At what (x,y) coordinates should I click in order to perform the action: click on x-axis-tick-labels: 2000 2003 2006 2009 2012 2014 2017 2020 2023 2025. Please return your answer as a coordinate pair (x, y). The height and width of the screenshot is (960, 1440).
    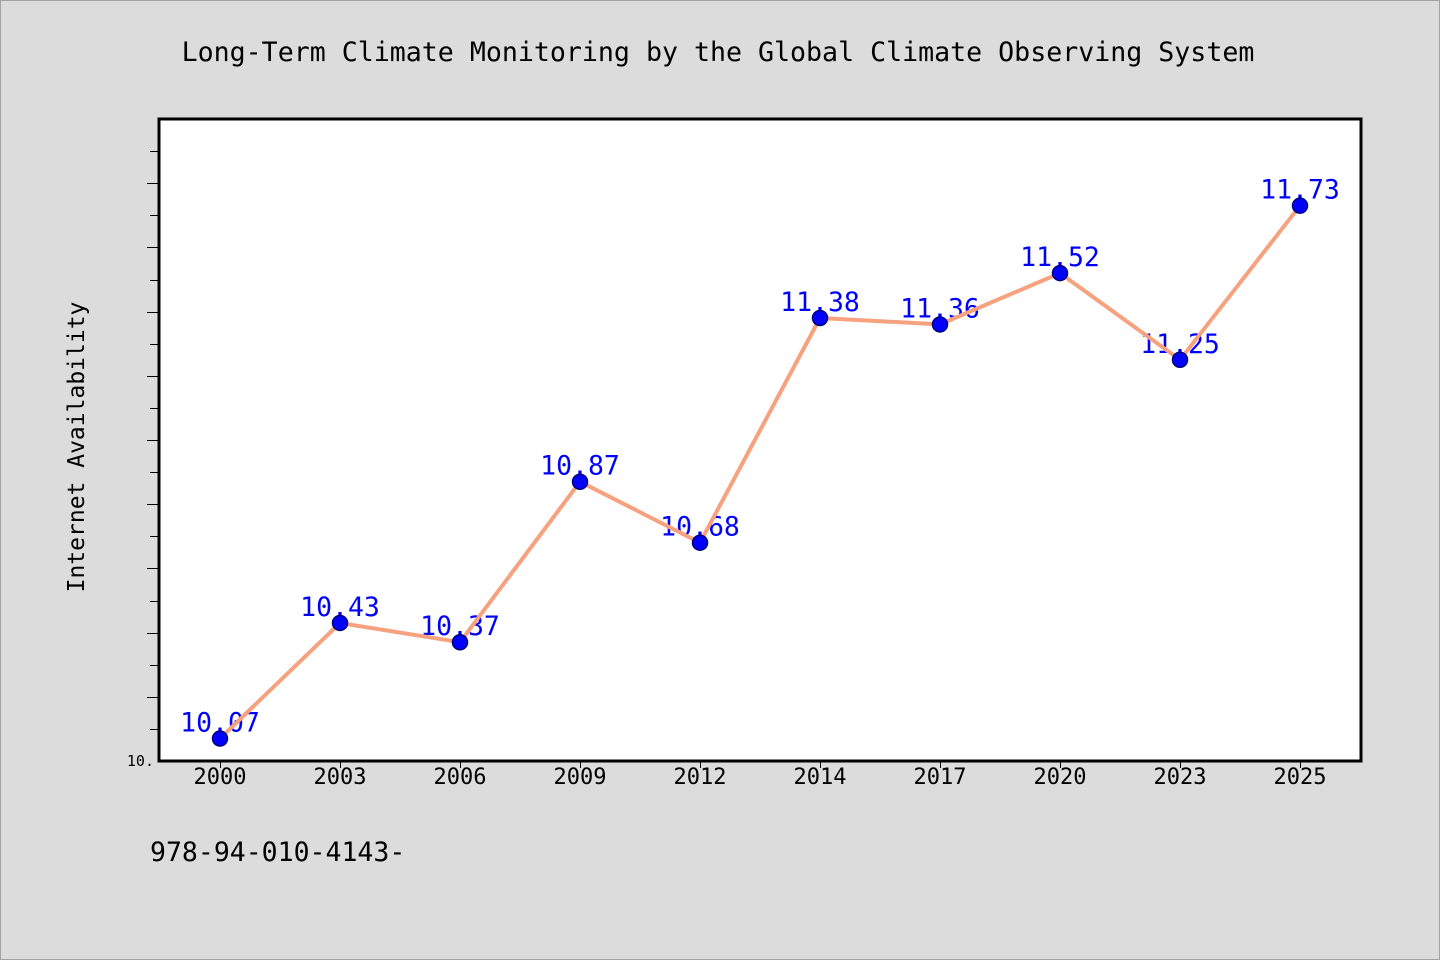
    Looking at the image, I should click on (760, 777).